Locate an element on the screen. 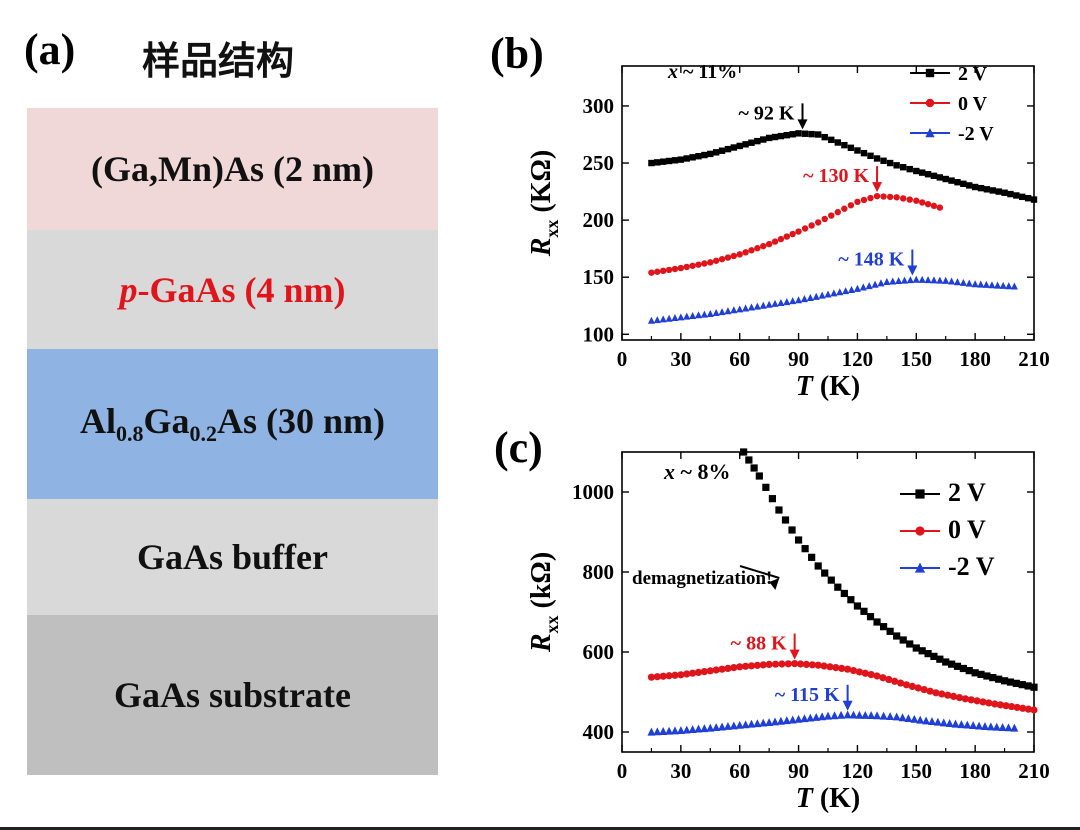 This screenshot has height=830, width=1080. x-tick-label: 150 is located at coordinates (917, 359).